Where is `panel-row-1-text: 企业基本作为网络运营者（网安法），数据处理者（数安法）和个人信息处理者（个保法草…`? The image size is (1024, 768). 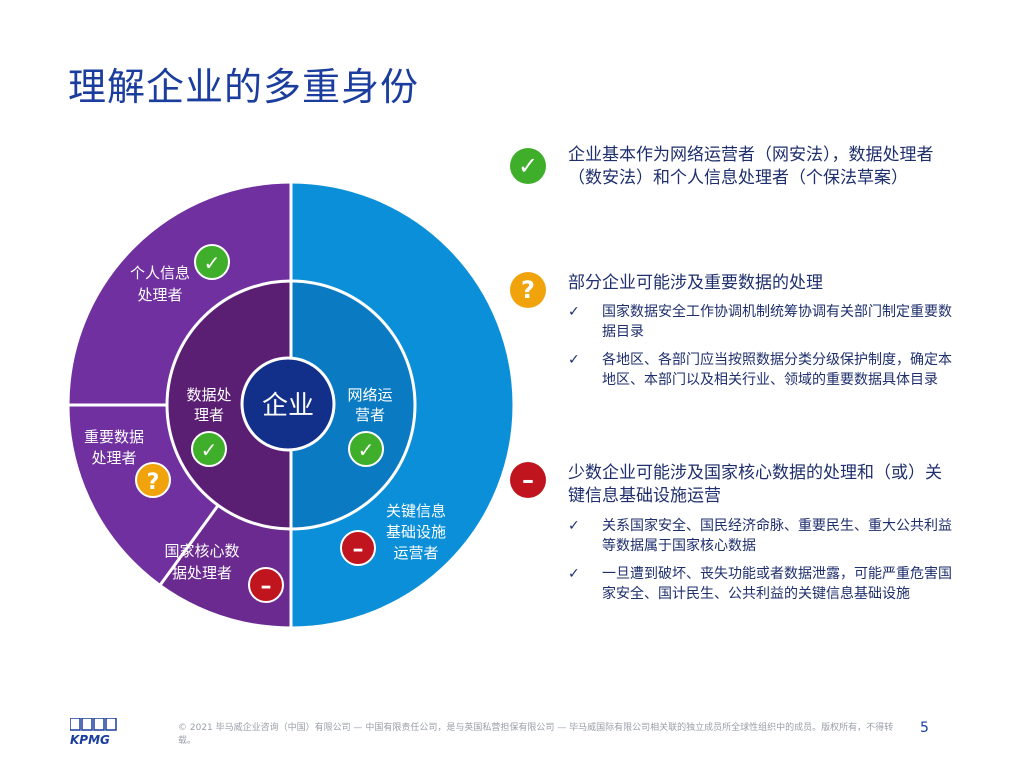
panel-row-1-text: 企业基本作为网络运营者（网安法），数据处理者（数安法）和个人信息处理者（个保法草… is located at coordinates (751, 166).